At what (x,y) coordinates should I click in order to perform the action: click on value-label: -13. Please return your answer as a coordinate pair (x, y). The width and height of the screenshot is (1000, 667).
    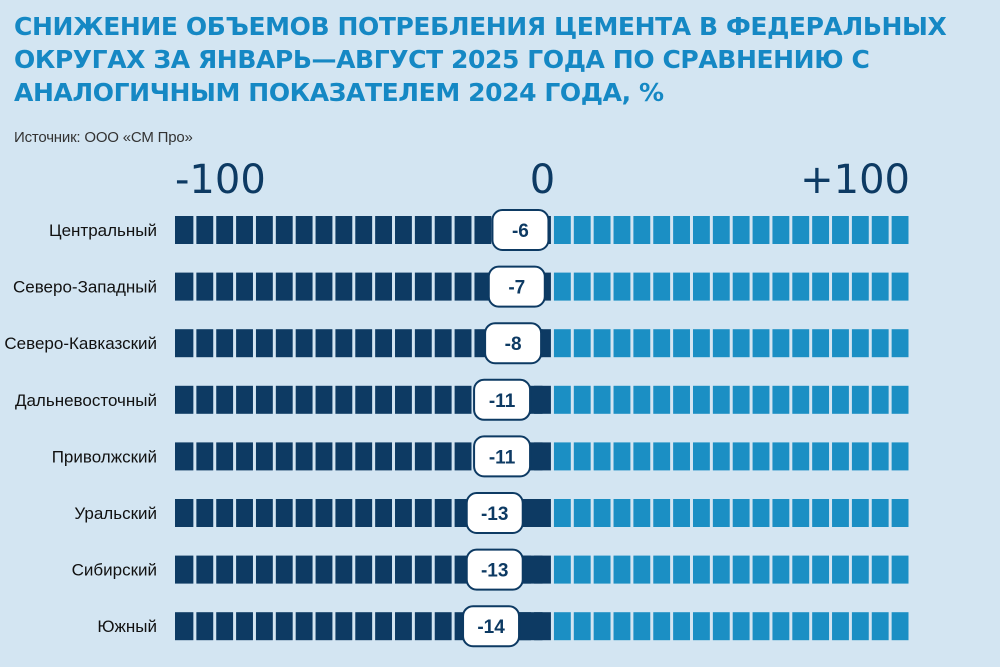
    Looking at the image, I should click on (494, 571).